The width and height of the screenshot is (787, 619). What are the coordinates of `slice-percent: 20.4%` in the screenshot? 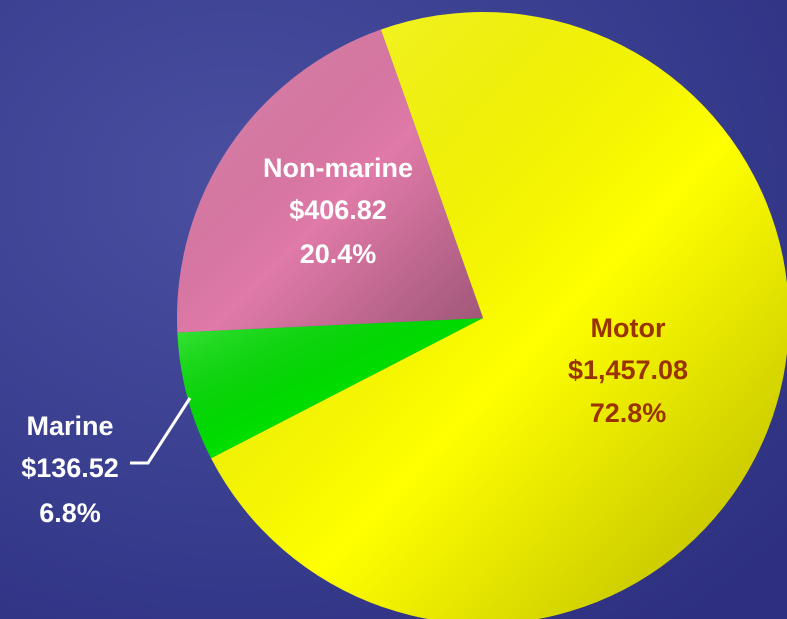 It's located at (338, 254).